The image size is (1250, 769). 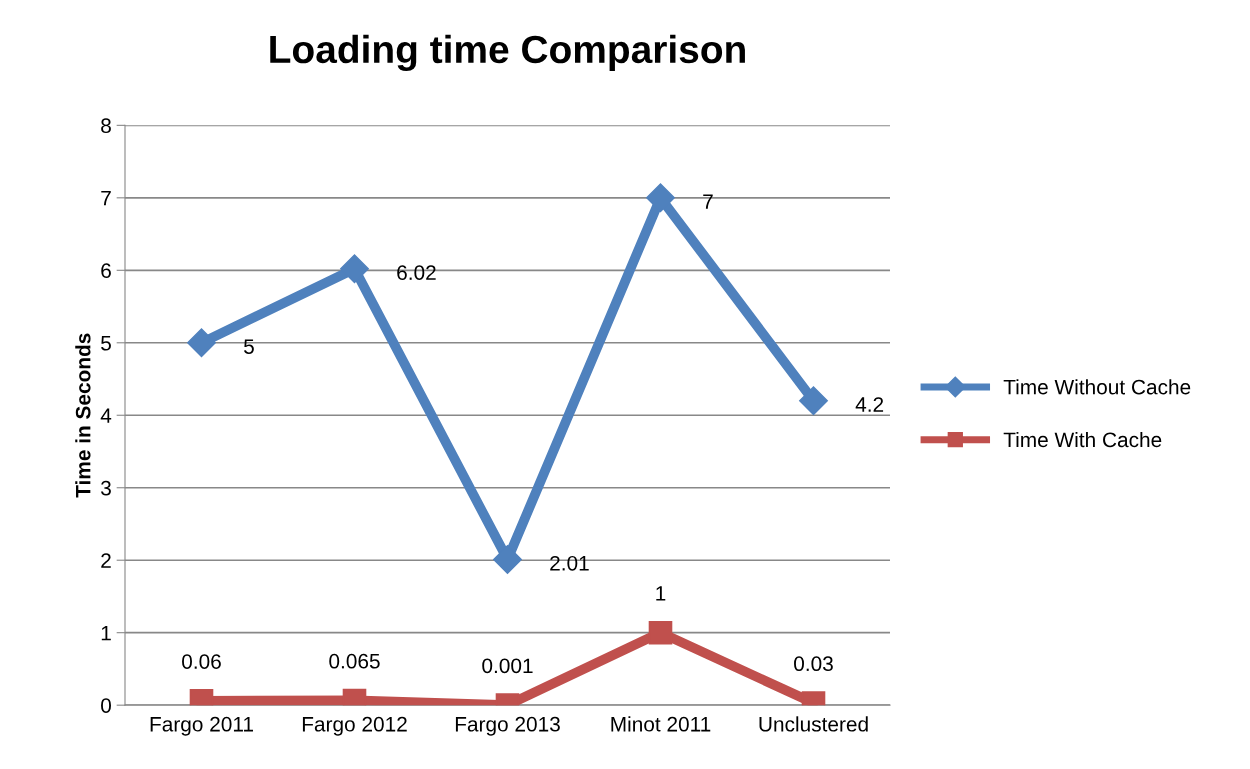 What do you see at coordinates (708, 201) in the screenshot?
I see `data-label: 7` at bounding box center [708, 201].